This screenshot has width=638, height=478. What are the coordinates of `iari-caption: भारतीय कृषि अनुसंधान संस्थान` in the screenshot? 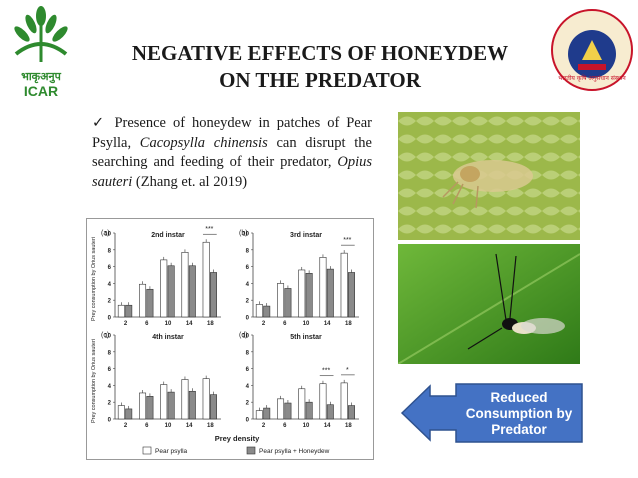 It's located at (592, 78).